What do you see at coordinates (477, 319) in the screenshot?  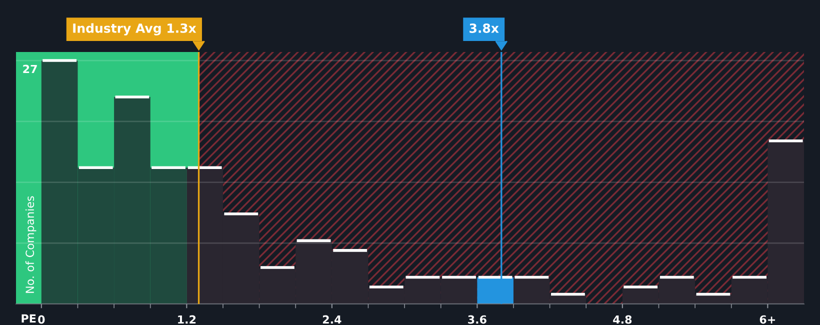 I see `x-tick-label: 3.6` at bounding box center [477, 319].